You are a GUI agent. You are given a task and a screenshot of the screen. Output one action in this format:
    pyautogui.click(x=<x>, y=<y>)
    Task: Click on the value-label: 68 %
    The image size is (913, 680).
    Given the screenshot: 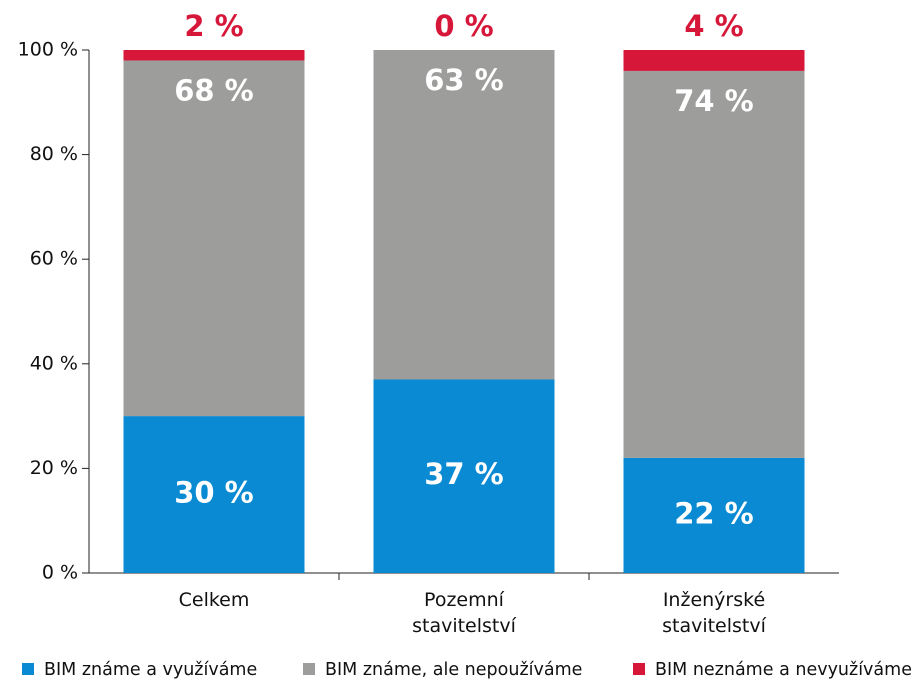 What is the action you would take?
    pyautogui.click(x=214, y=90)
    